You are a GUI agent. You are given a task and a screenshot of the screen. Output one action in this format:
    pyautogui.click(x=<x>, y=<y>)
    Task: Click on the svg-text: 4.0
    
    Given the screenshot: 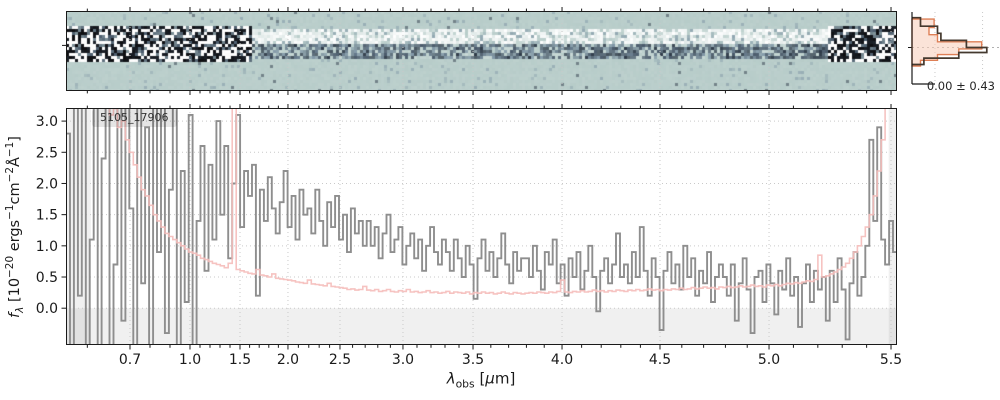 What is the action you would take?
    pyautogui.click(x=562, y=360)
    